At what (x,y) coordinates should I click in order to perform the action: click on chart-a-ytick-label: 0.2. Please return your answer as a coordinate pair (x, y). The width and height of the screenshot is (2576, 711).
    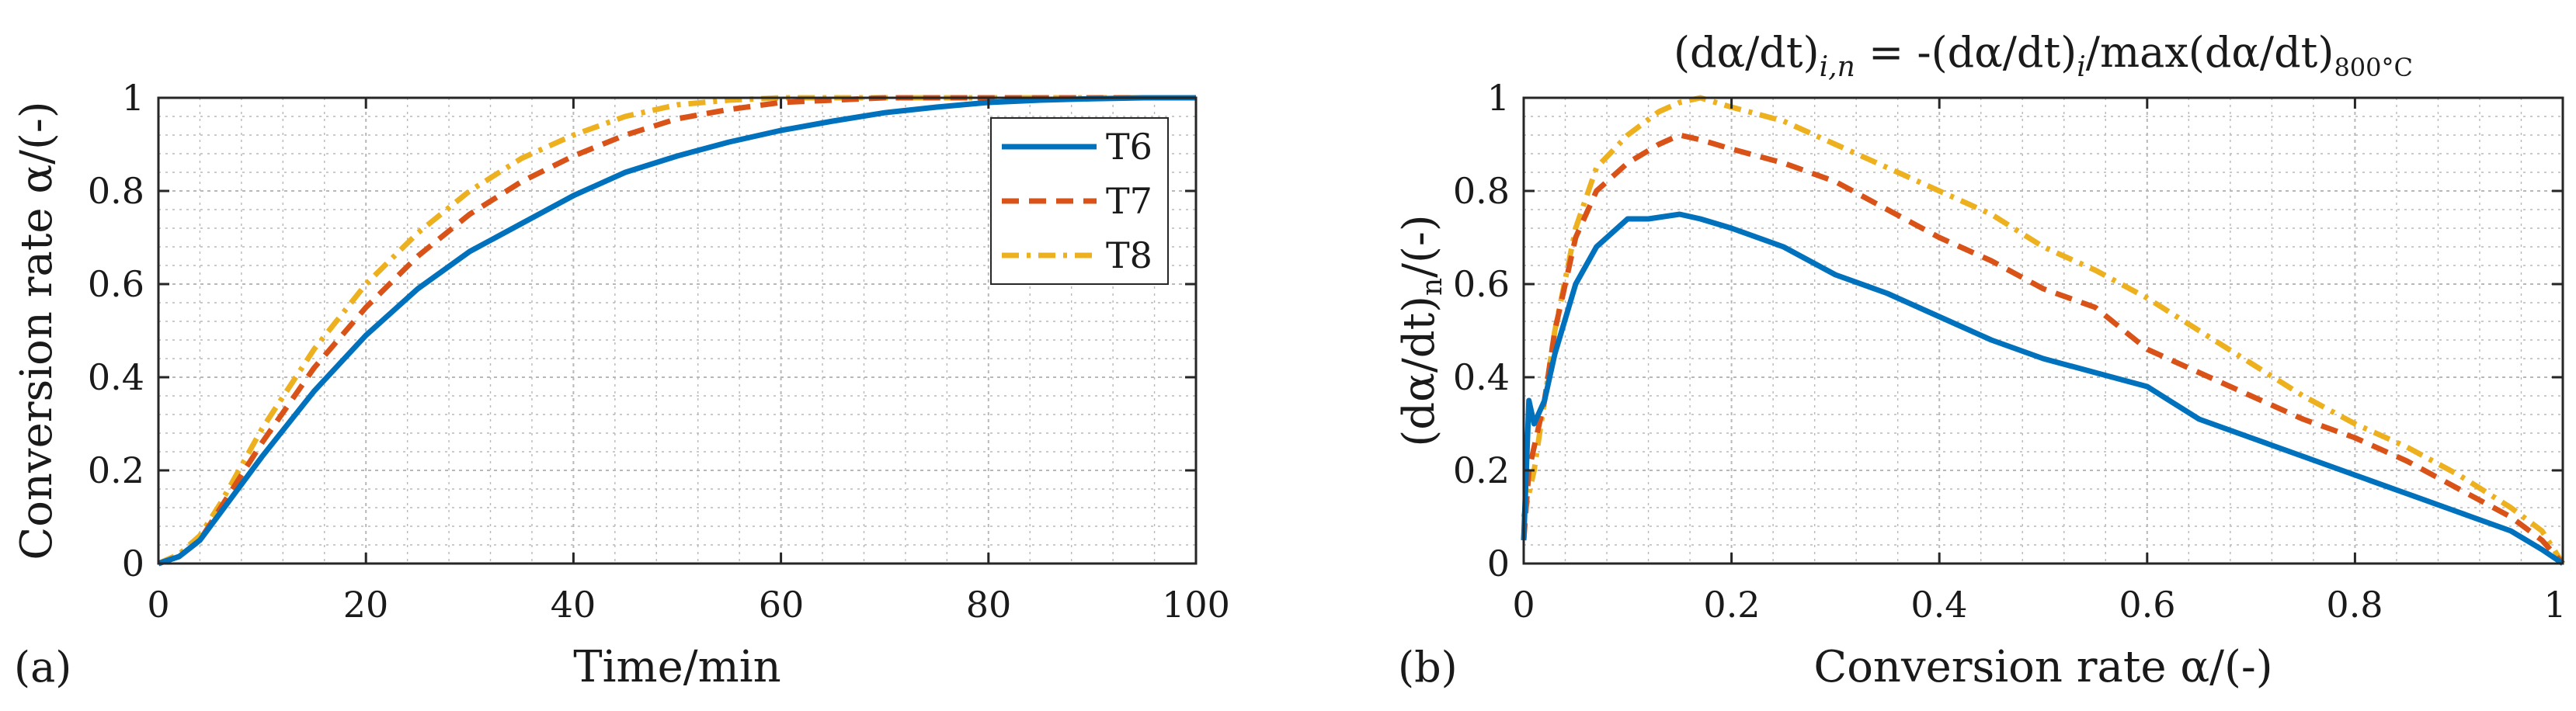
    Looking at the image, I should click on (116, 470).